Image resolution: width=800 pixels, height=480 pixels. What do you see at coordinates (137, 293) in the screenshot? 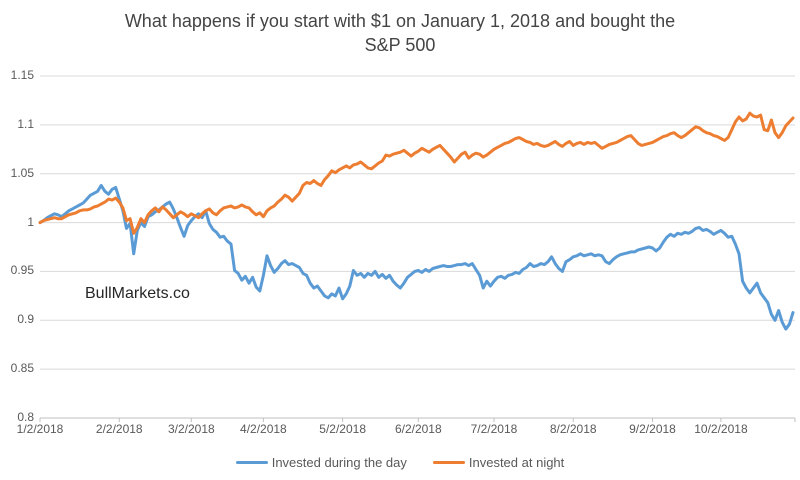
I see `watermark: BullMarkets.co` at bounding box center [137, 293].